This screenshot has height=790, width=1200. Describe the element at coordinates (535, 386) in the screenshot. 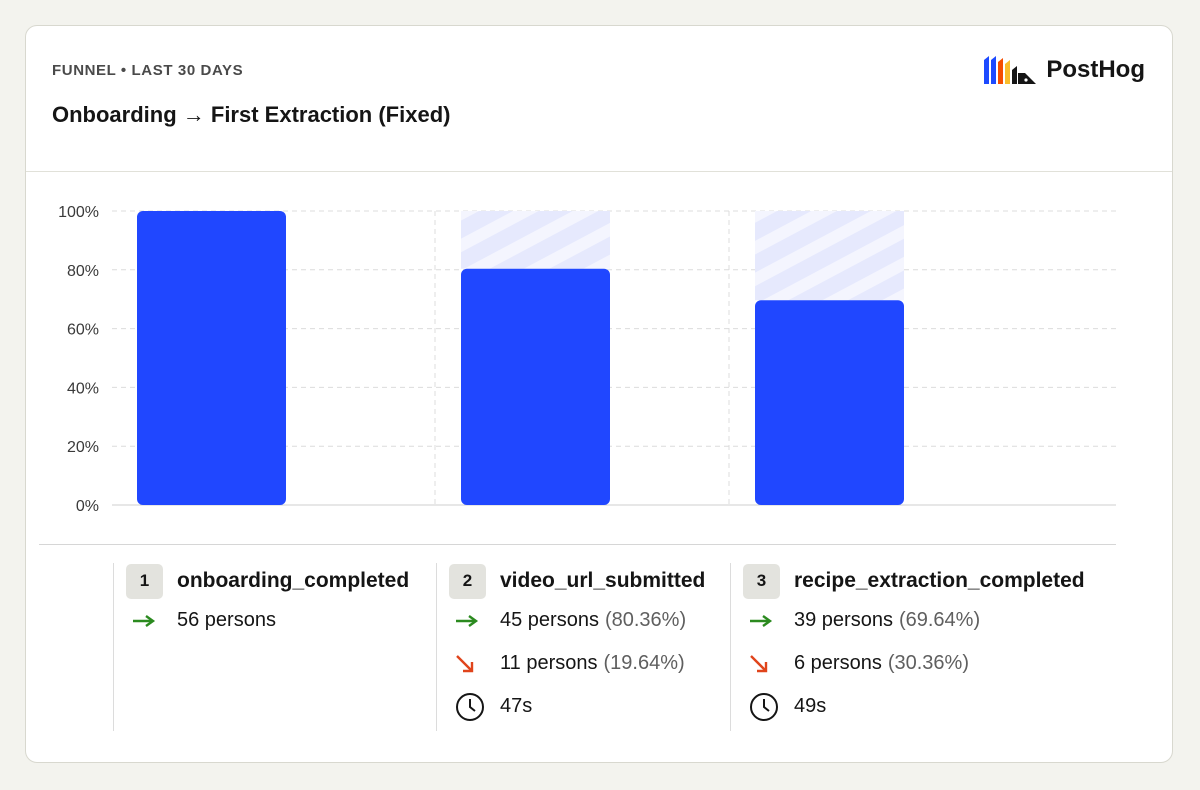

I see `funnel-bar-video_url_submitted` at that location.